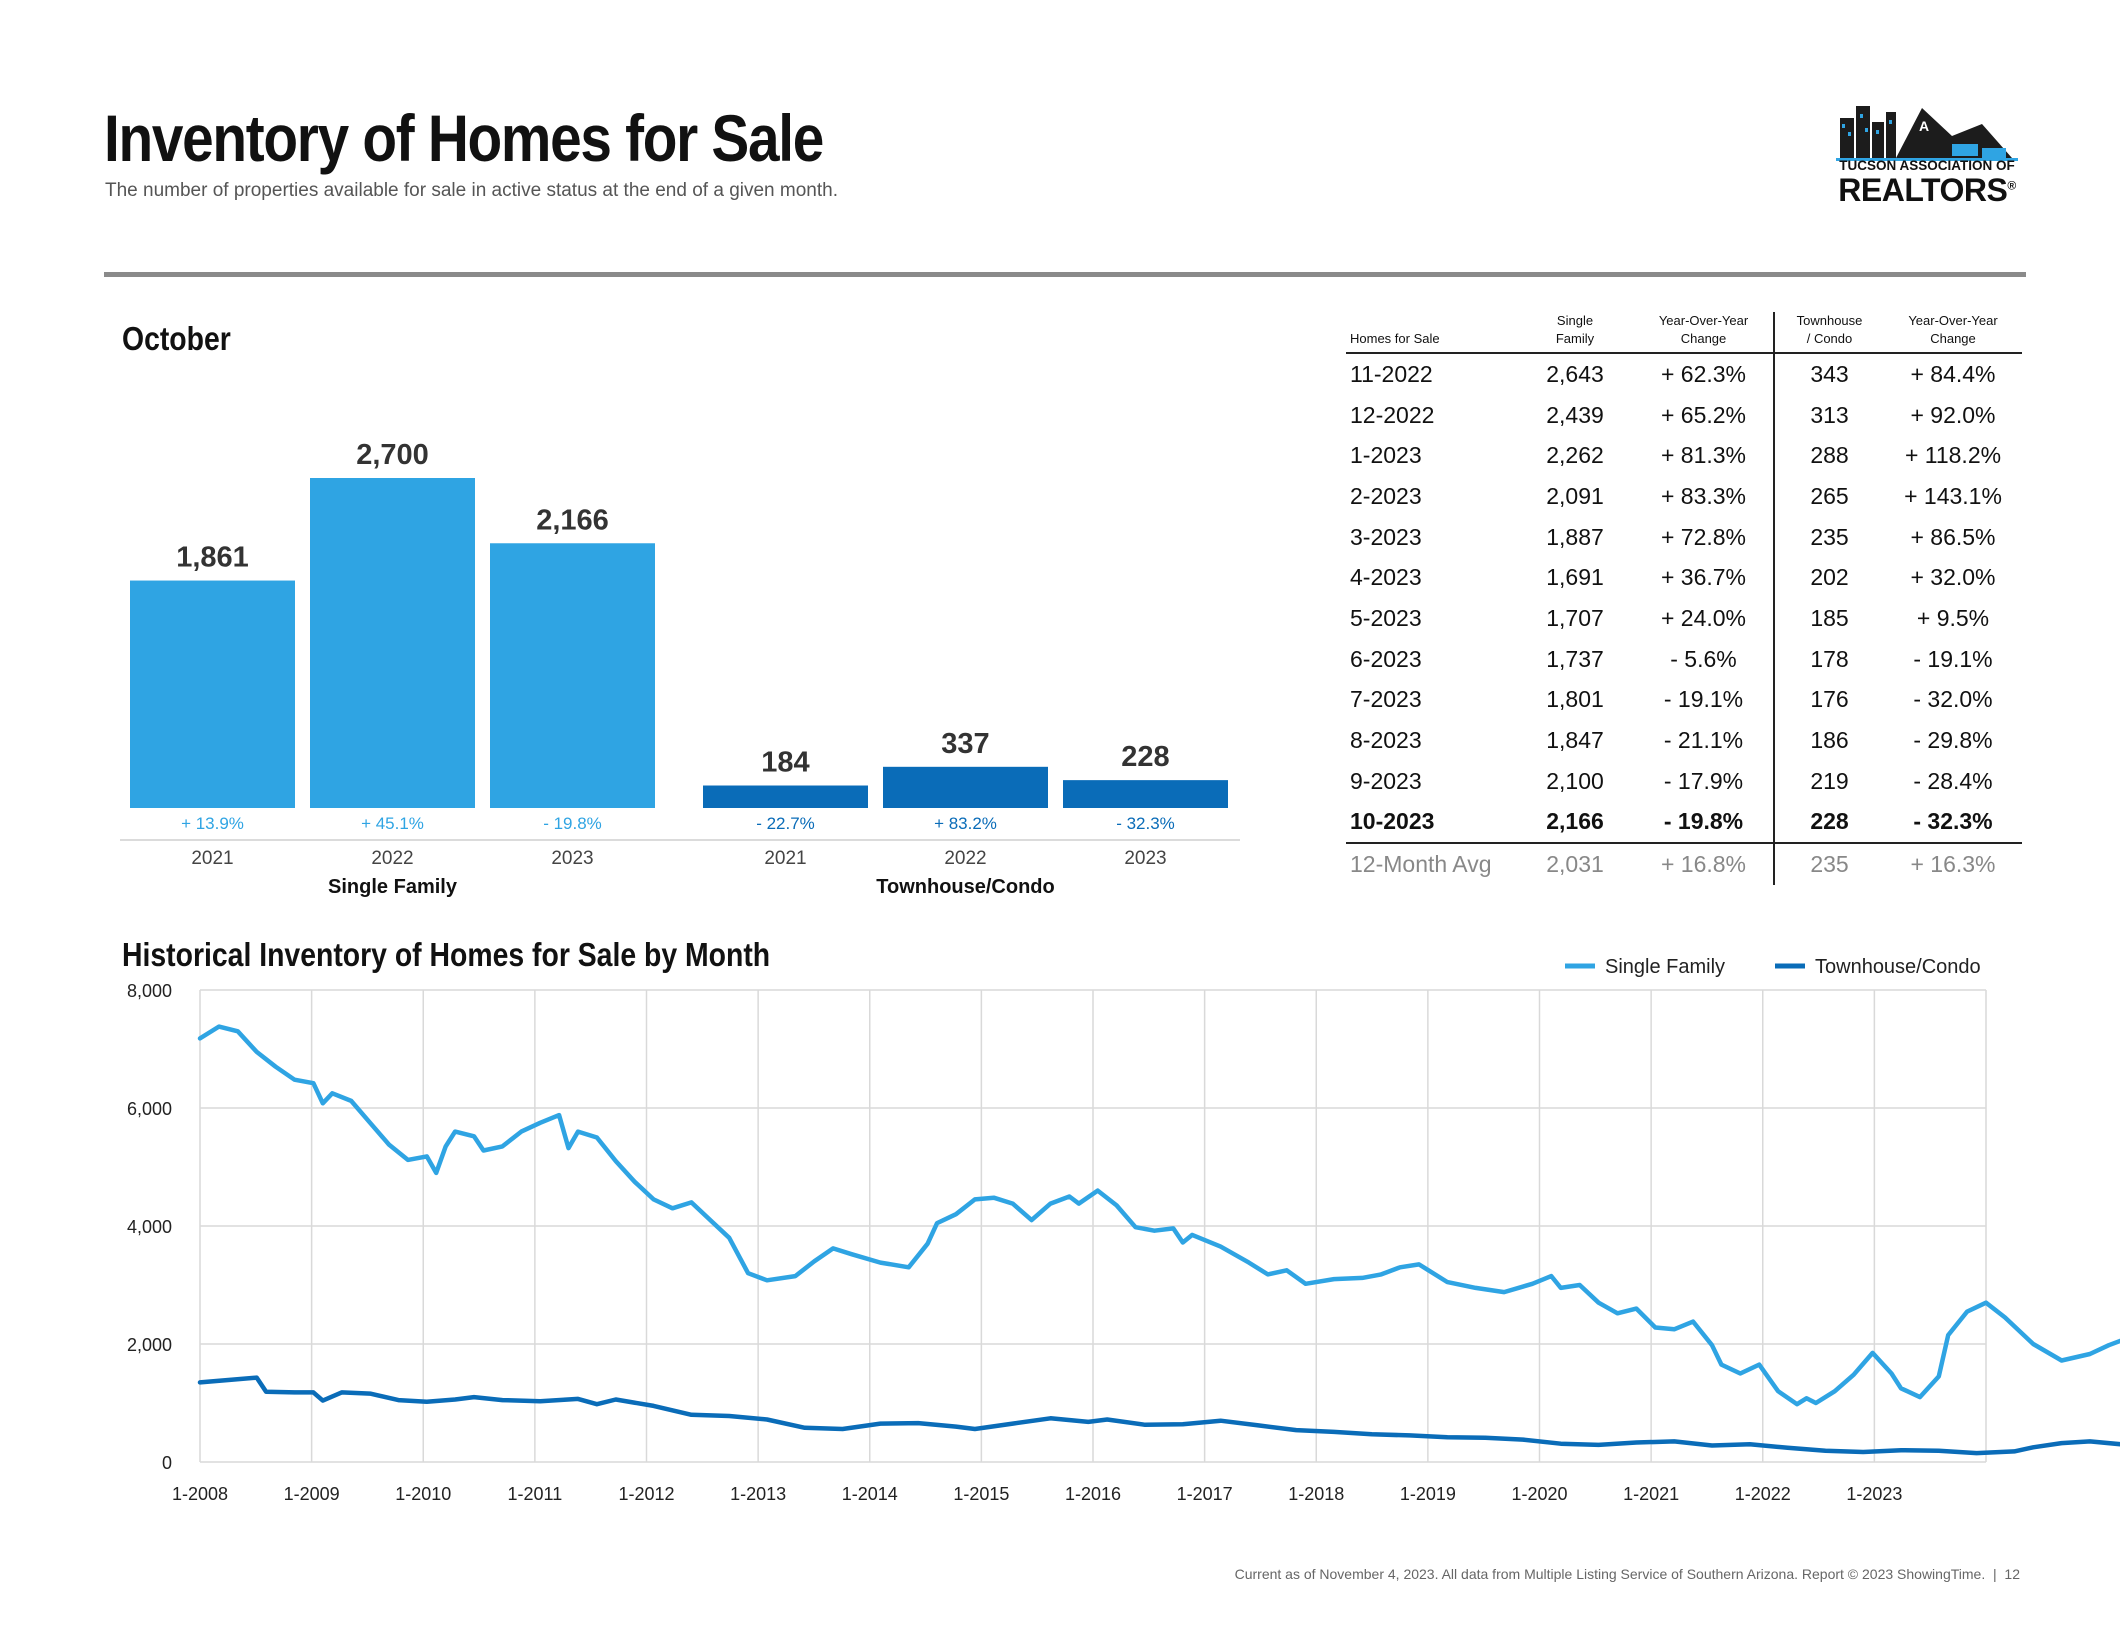 The image size is (2120, 1632). I want to click on table-cell: 2,439, so click(1575, 414).